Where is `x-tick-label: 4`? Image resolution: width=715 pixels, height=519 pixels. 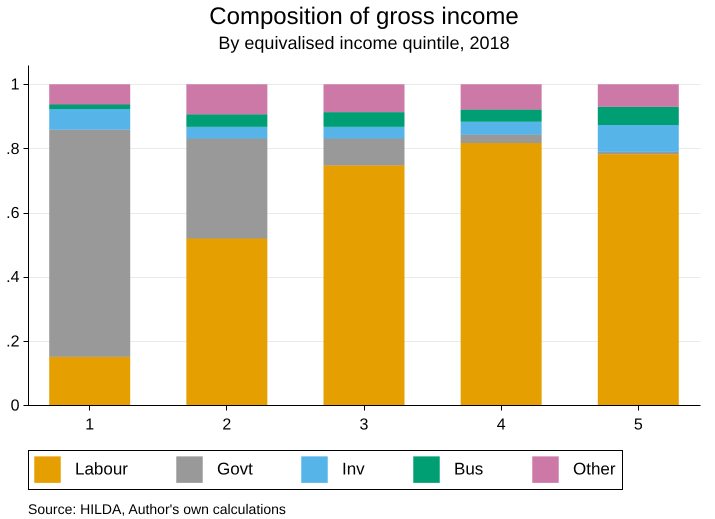 x-tick-label: 4 is located at coordinates (501, 425).